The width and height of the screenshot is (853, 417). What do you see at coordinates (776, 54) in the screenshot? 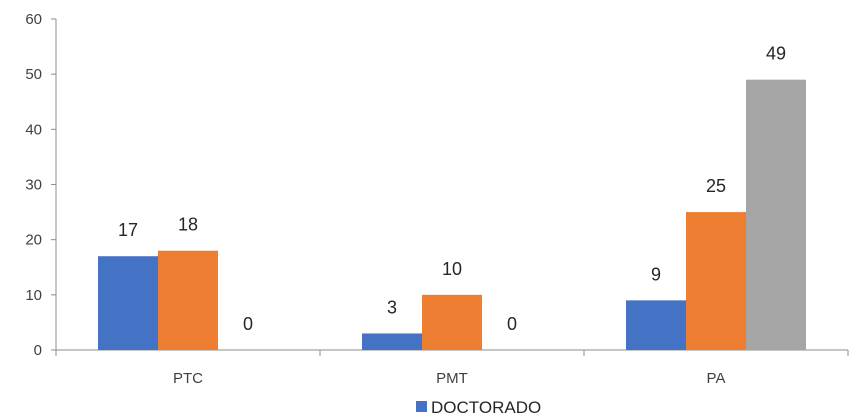
I see `data-label: 49` at bounding box center [776, 54].